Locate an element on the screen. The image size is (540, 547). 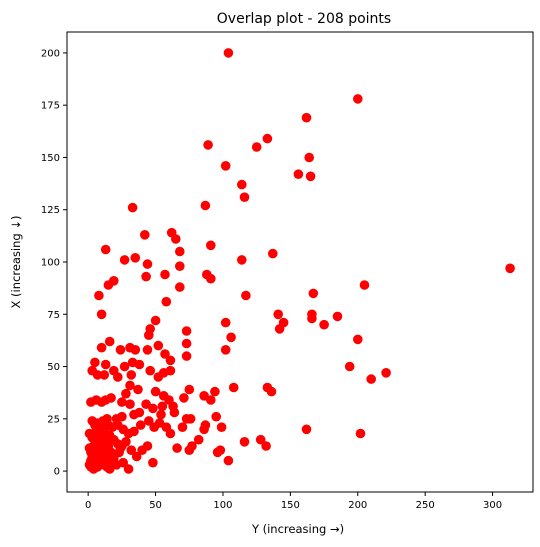
x-axis-ticks: 0 50 100 150 200 250 300 is located at coordinates (293, 501).